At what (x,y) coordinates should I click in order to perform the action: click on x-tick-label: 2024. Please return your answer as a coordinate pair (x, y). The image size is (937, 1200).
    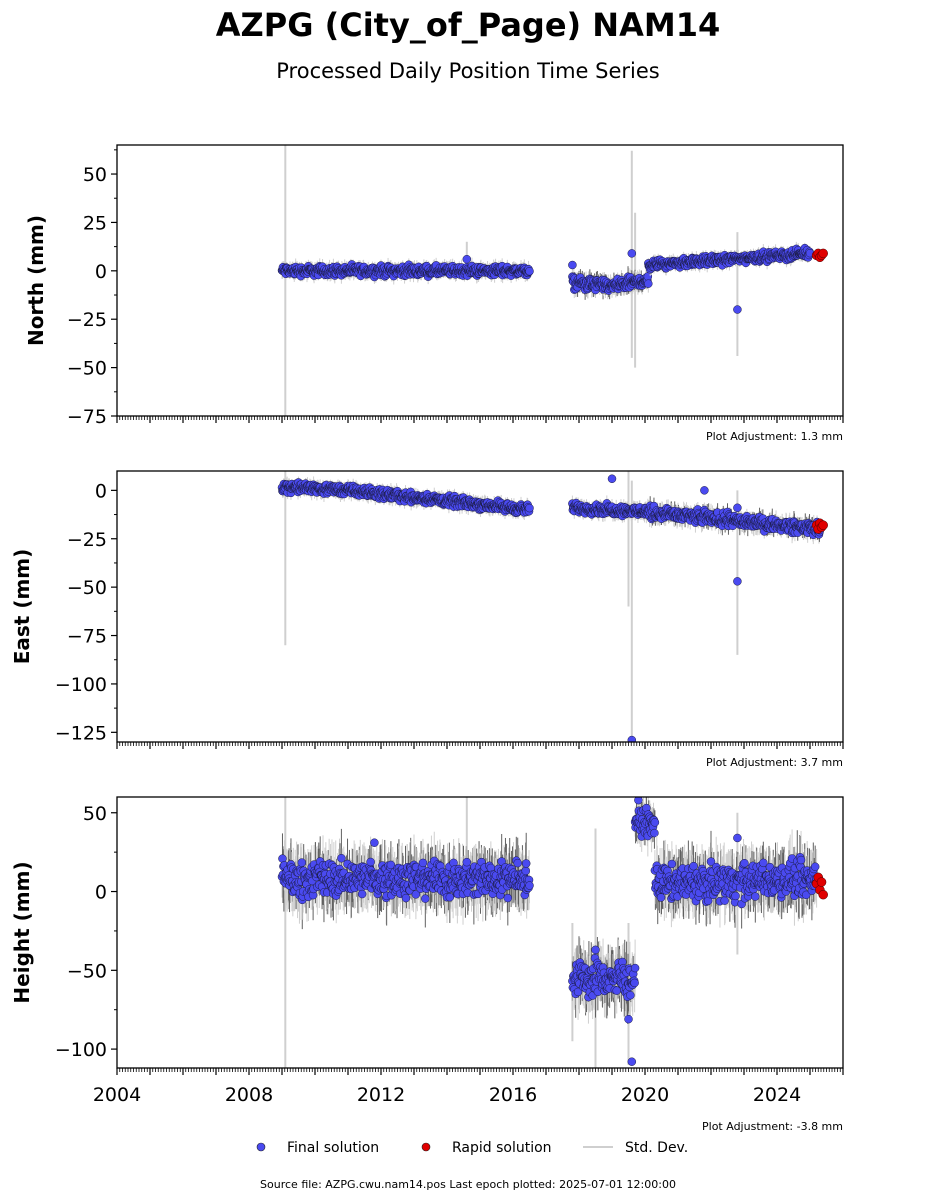
    Looking at the image, I should click on (777, 1095).